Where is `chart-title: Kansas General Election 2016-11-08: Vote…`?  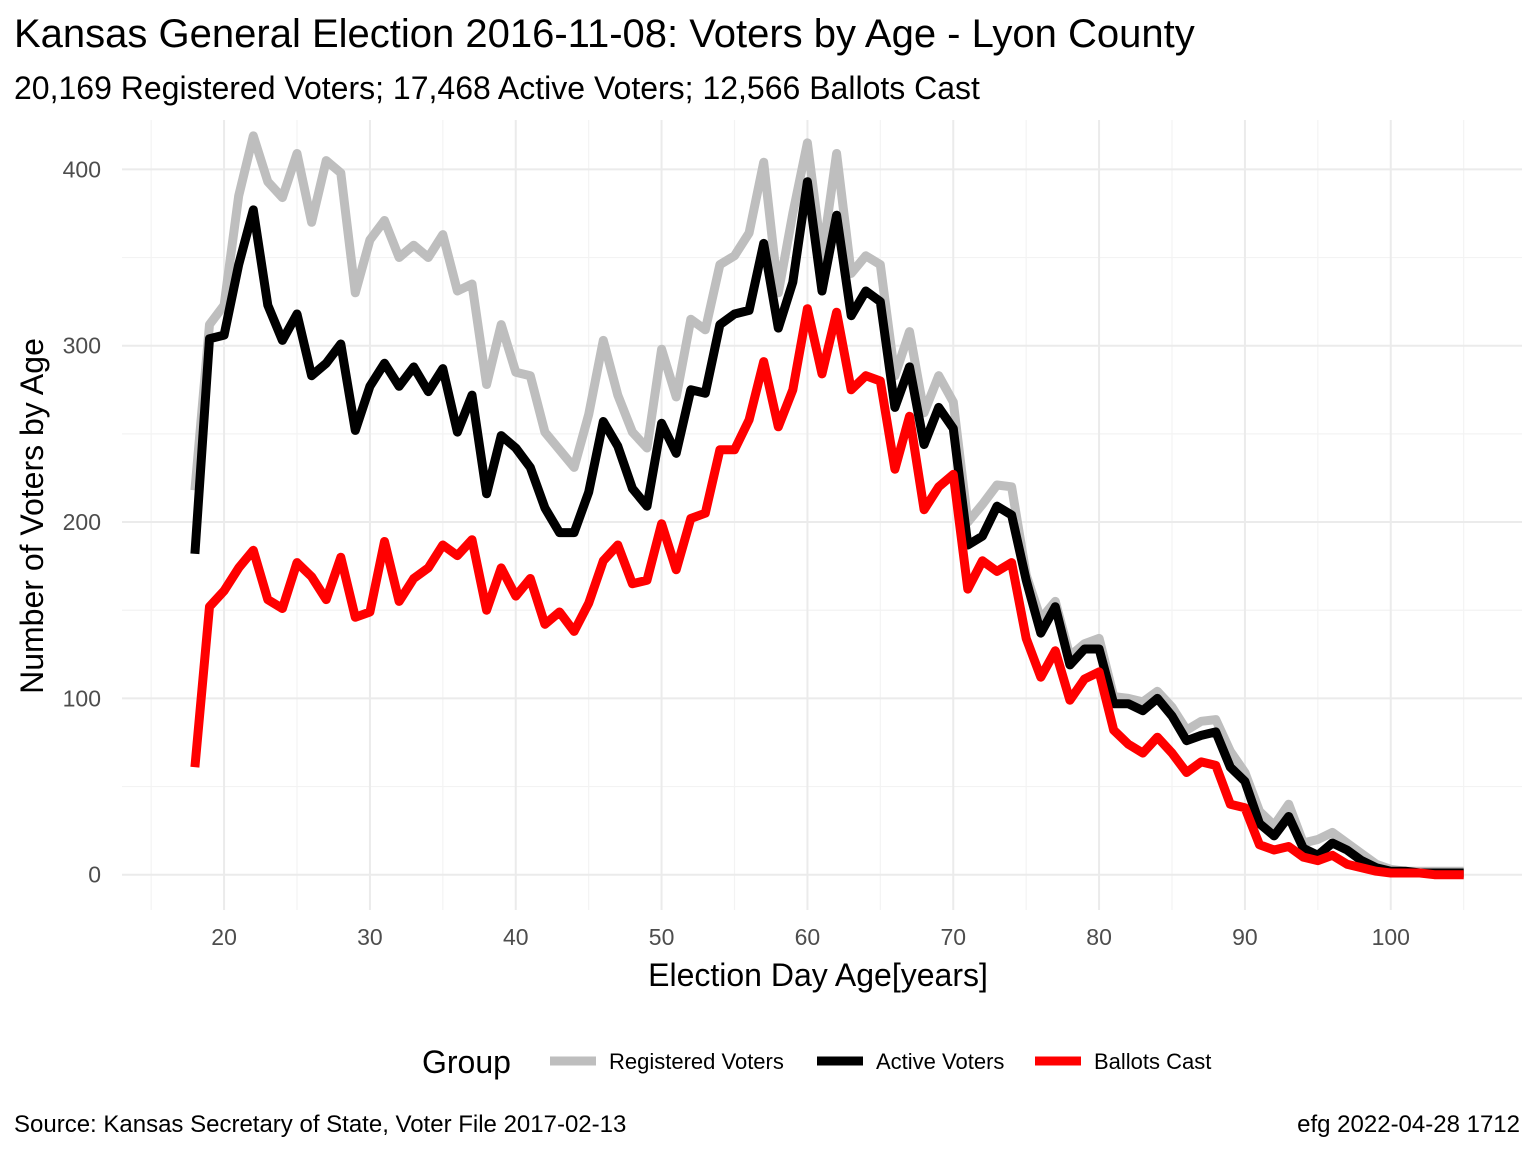
chart-title: Kansas General Election 2016-11-08: Vote… is located at coordinates (604, 34).